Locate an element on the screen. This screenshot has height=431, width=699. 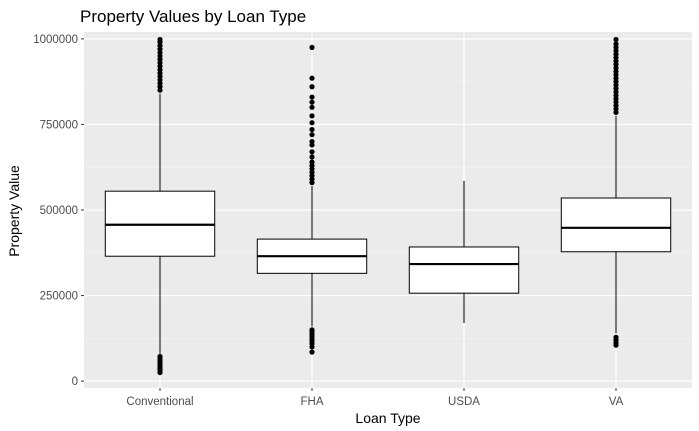
x-axis-title: Loan Type is located at coordinates (387, 418).